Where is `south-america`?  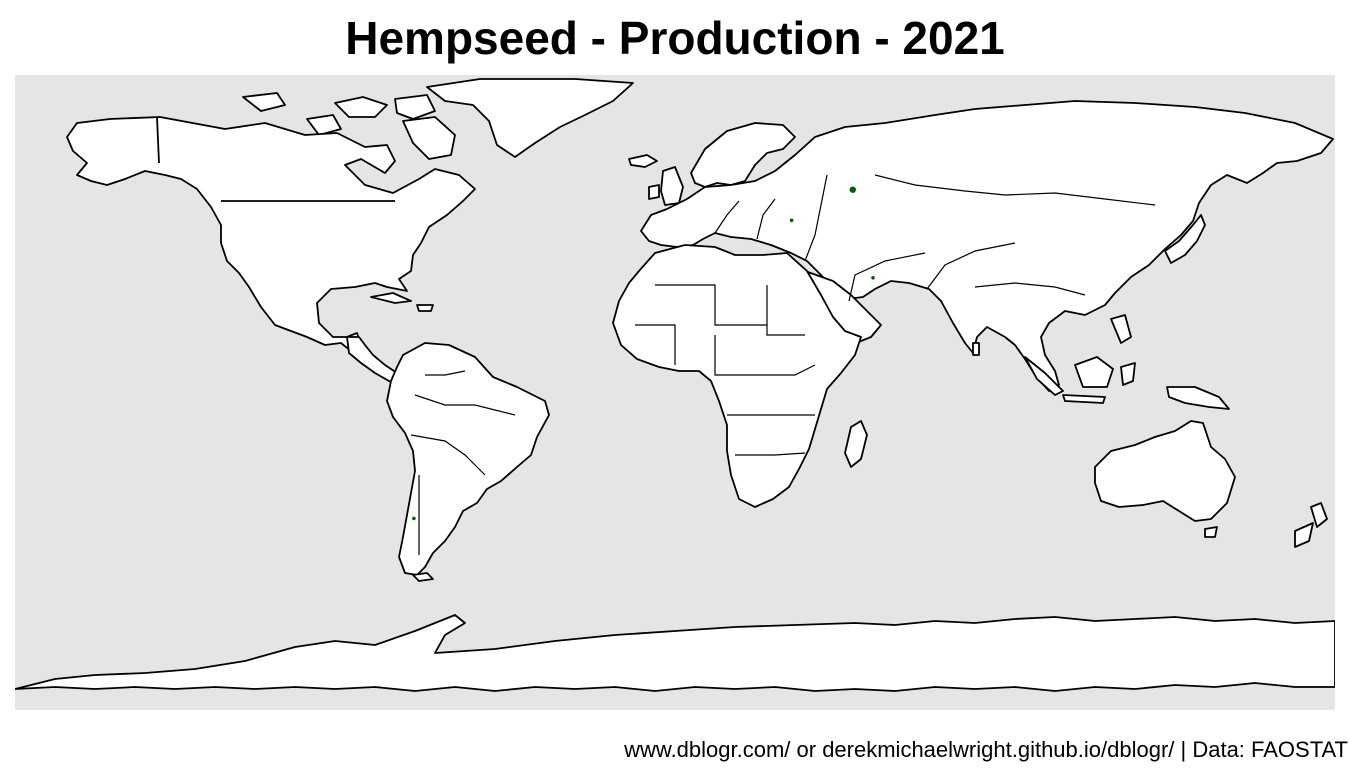 south-america is located at coordinates (468, 459).